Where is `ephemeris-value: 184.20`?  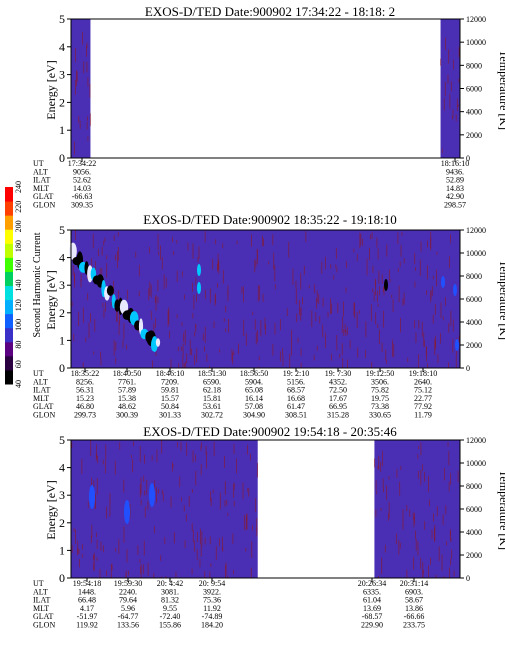 ephemeris-value: 184.20 is located at coordinates (212, 625).